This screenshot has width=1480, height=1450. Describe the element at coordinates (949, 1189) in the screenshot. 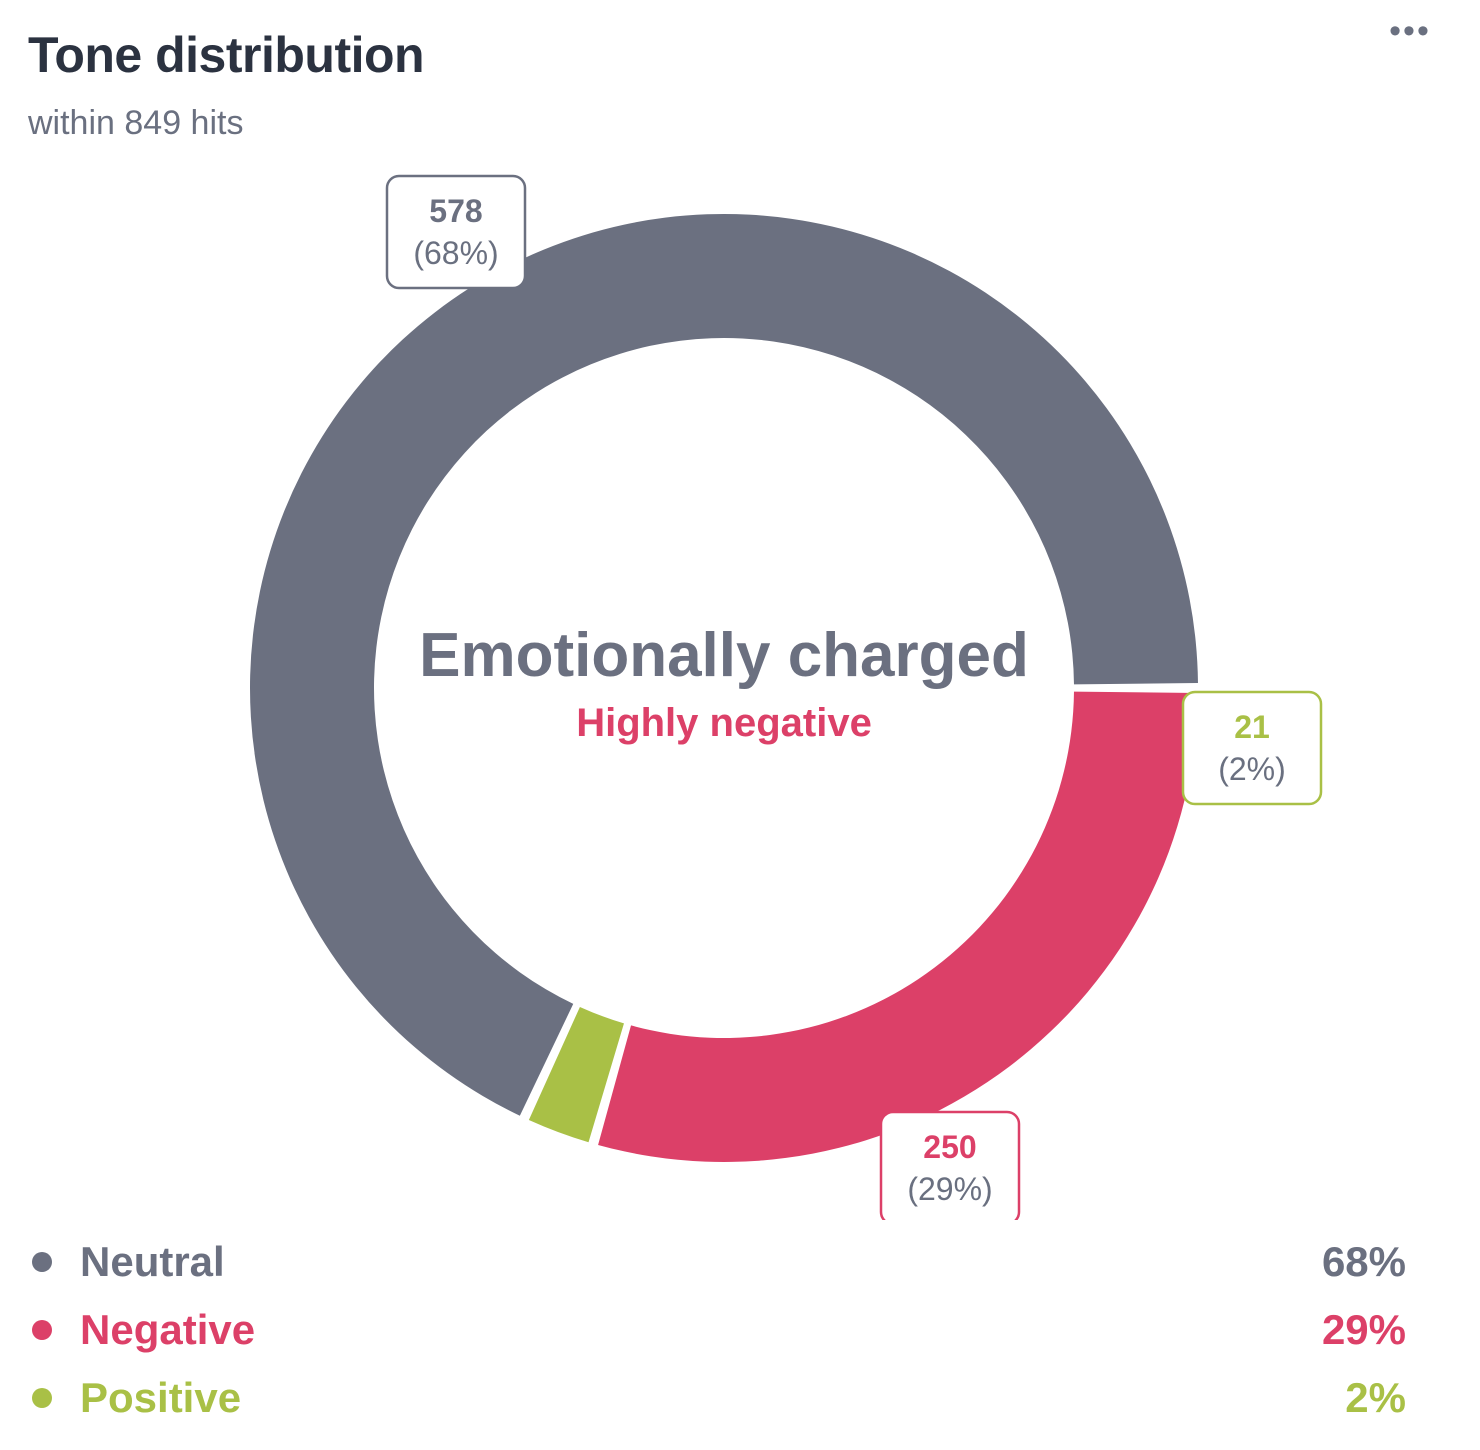

I see `callout-percent: (29%)` at that location.